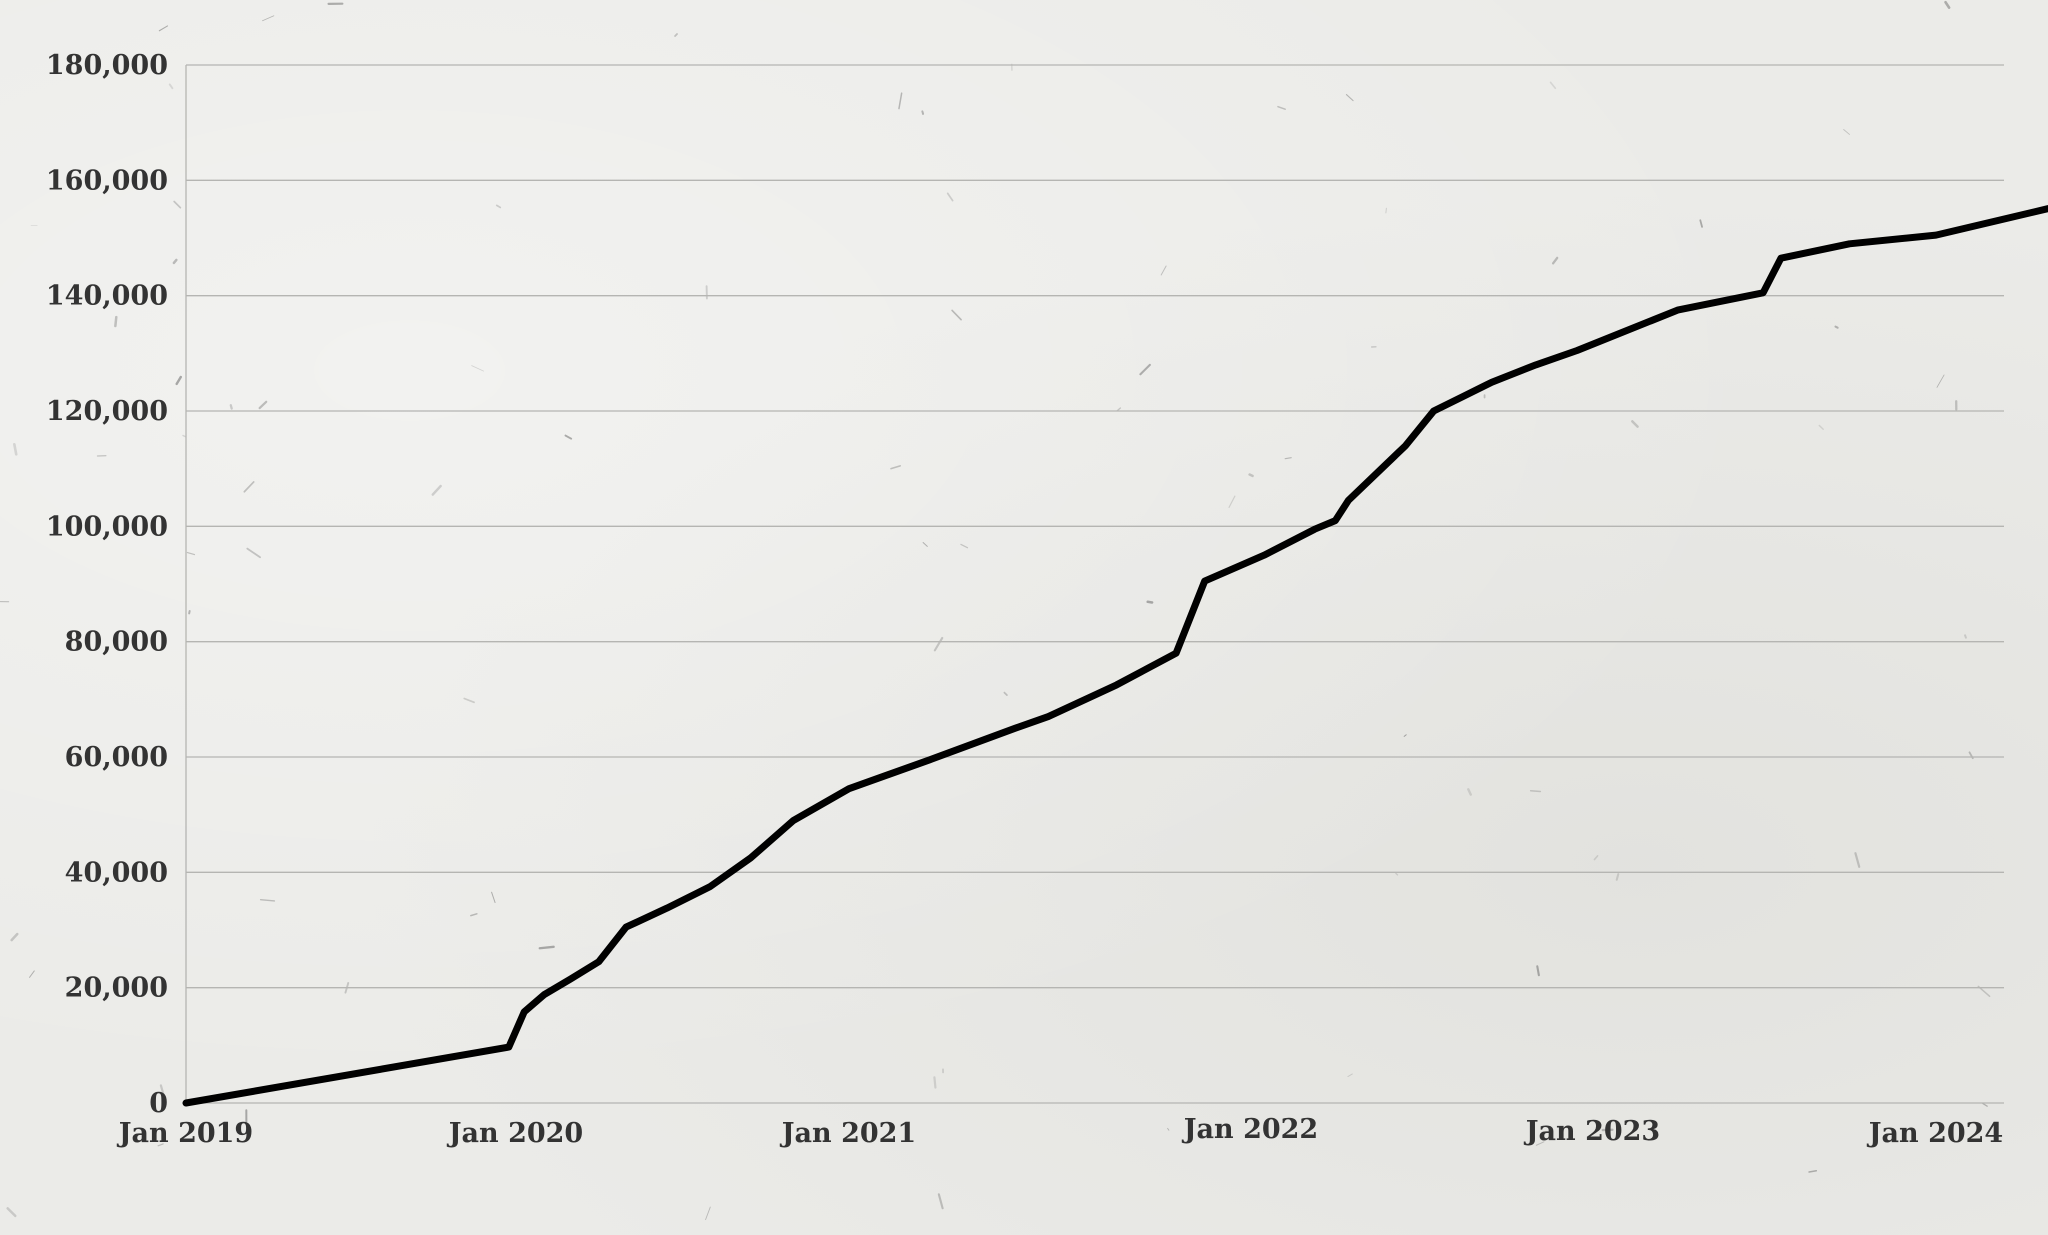 Image resolution: width=2048 pixels, height=1235 pixels. I want to click on x-tick-label: Jan 2023, so click(1592, 1131).